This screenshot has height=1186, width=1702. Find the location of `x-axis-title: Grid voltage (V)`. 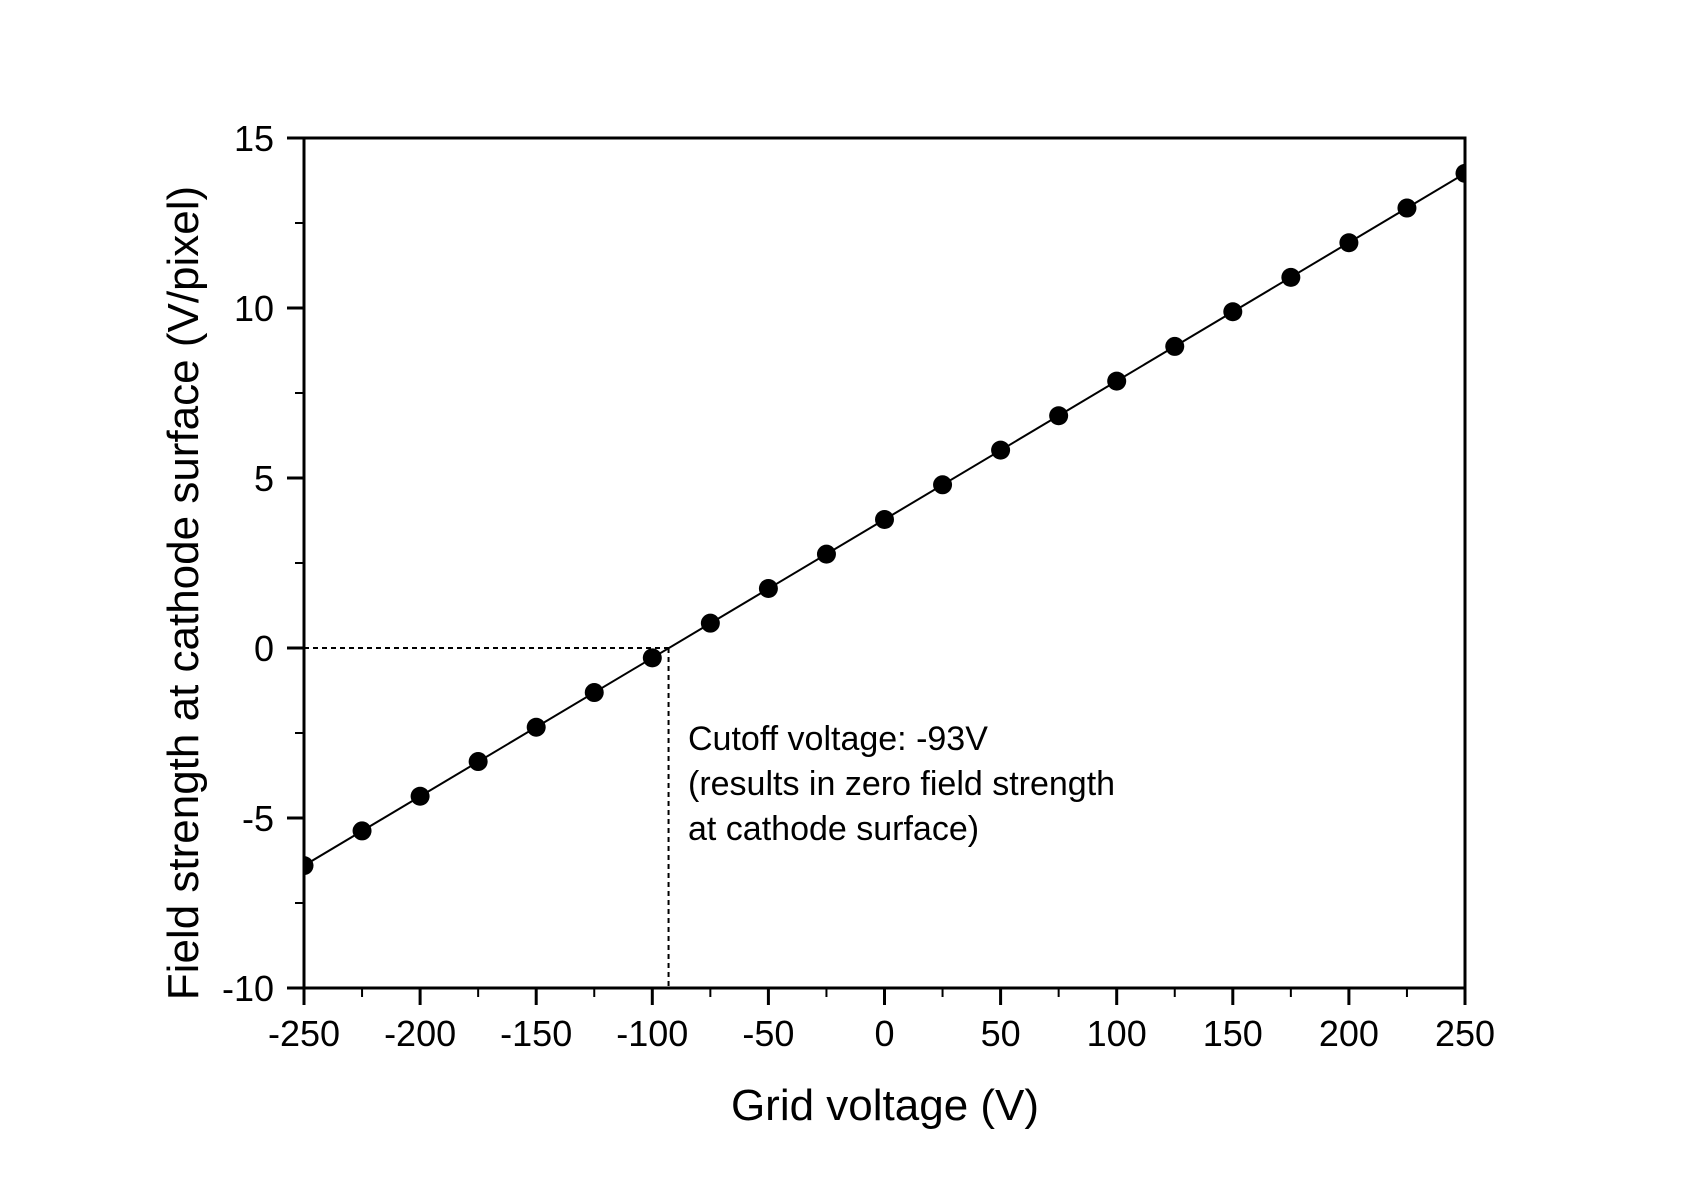

x-axis-title: Grid voltage (V) is located at coordinates (885, 1105).